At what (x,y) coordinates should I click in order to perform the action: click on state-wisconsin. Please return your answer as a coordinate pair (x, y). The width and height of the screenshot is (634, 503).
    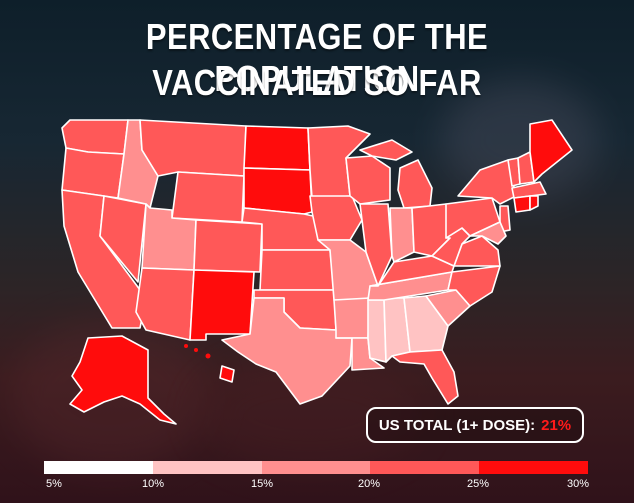
    Looking at the image, I should click on (368, 180).